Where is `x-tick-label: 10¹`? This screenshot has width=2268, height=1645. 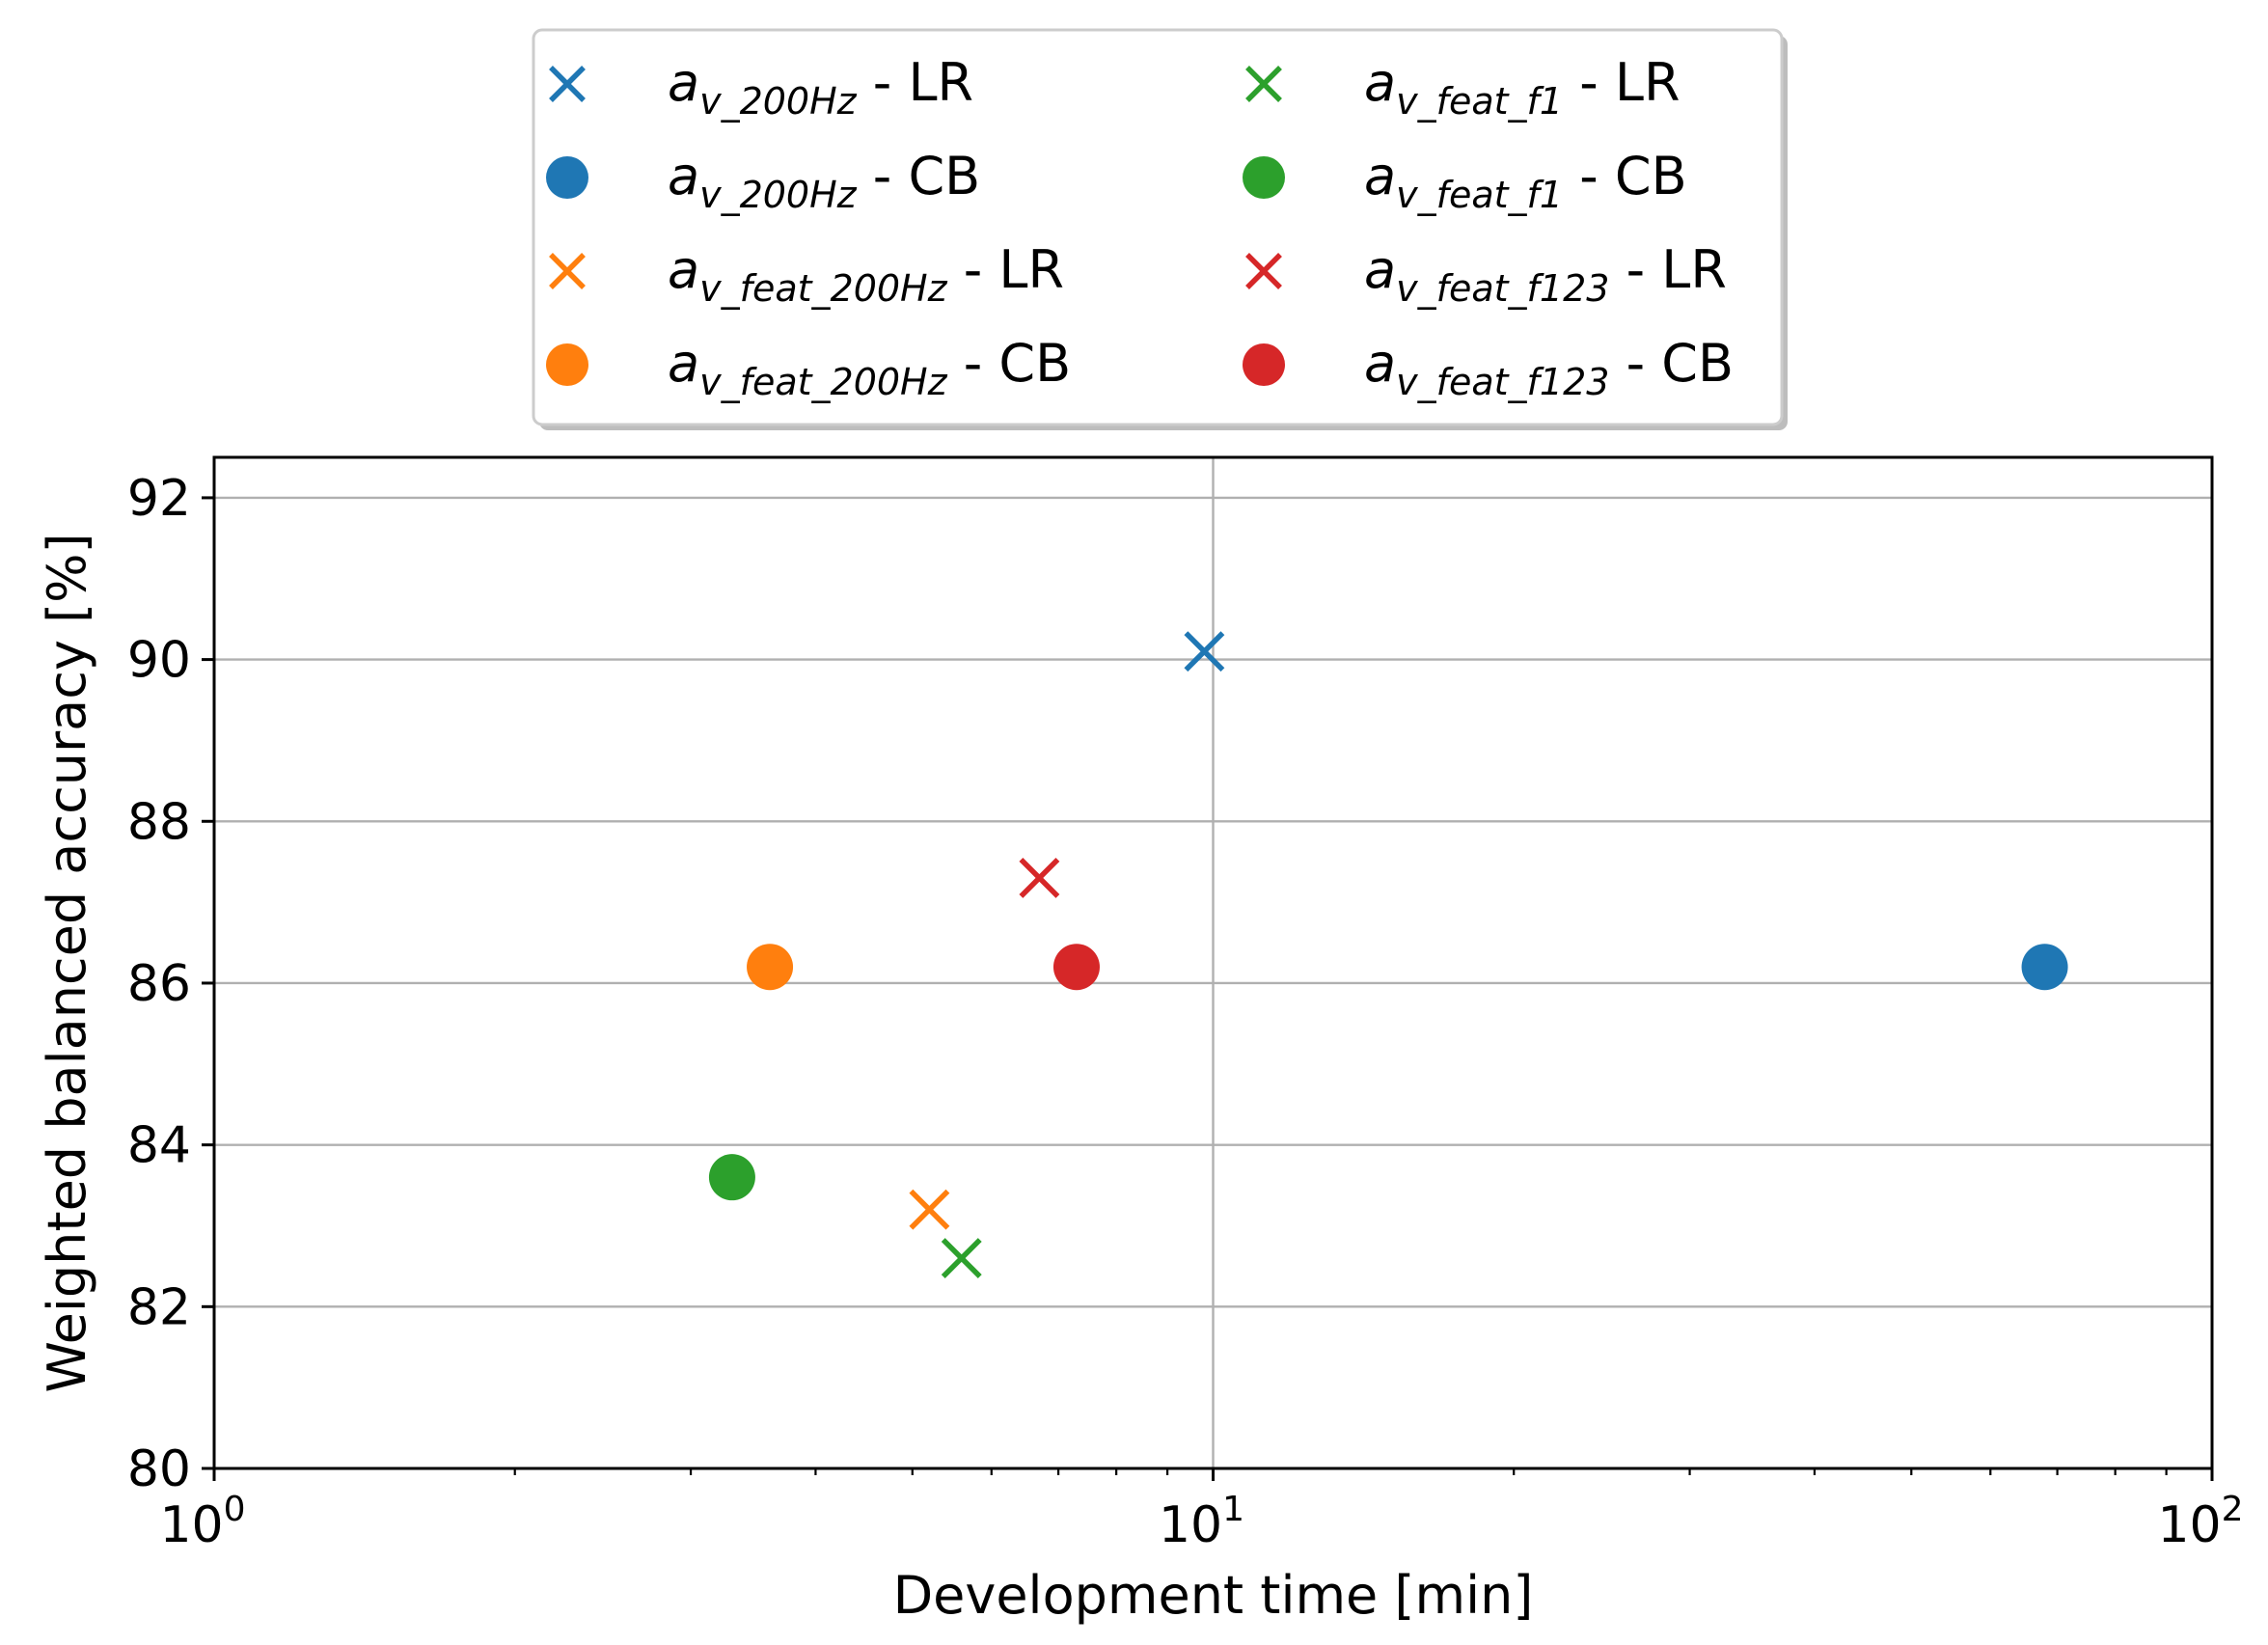 x-tick-label: 10¹ is located at coordinates (1201, 1522).